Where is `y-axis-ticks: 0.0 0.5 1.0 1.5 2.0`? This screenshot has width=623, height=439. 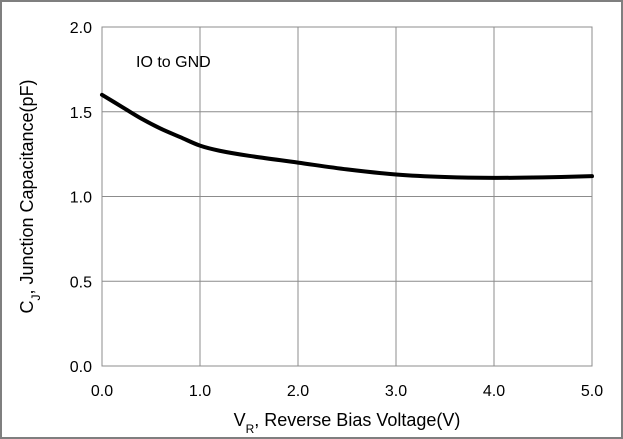 y-axis-ticks: 0.0 0.5 1.0 1.5 2.0 is located at coordinates (81, 198).